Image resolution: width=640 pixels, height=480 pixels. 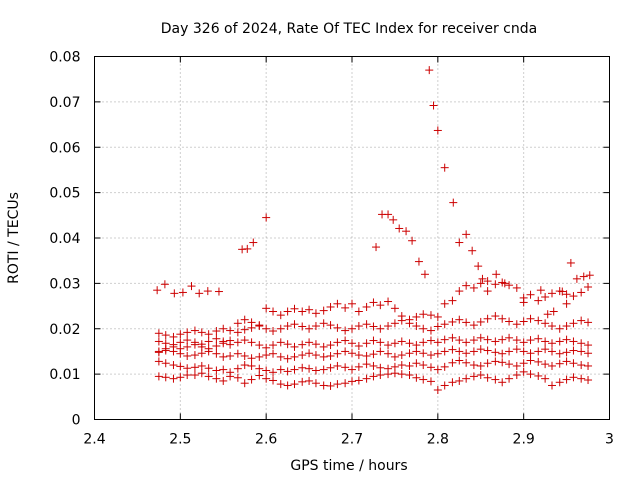 I want to click on x-tick-label: 2.9, so click(x=524, y=440).